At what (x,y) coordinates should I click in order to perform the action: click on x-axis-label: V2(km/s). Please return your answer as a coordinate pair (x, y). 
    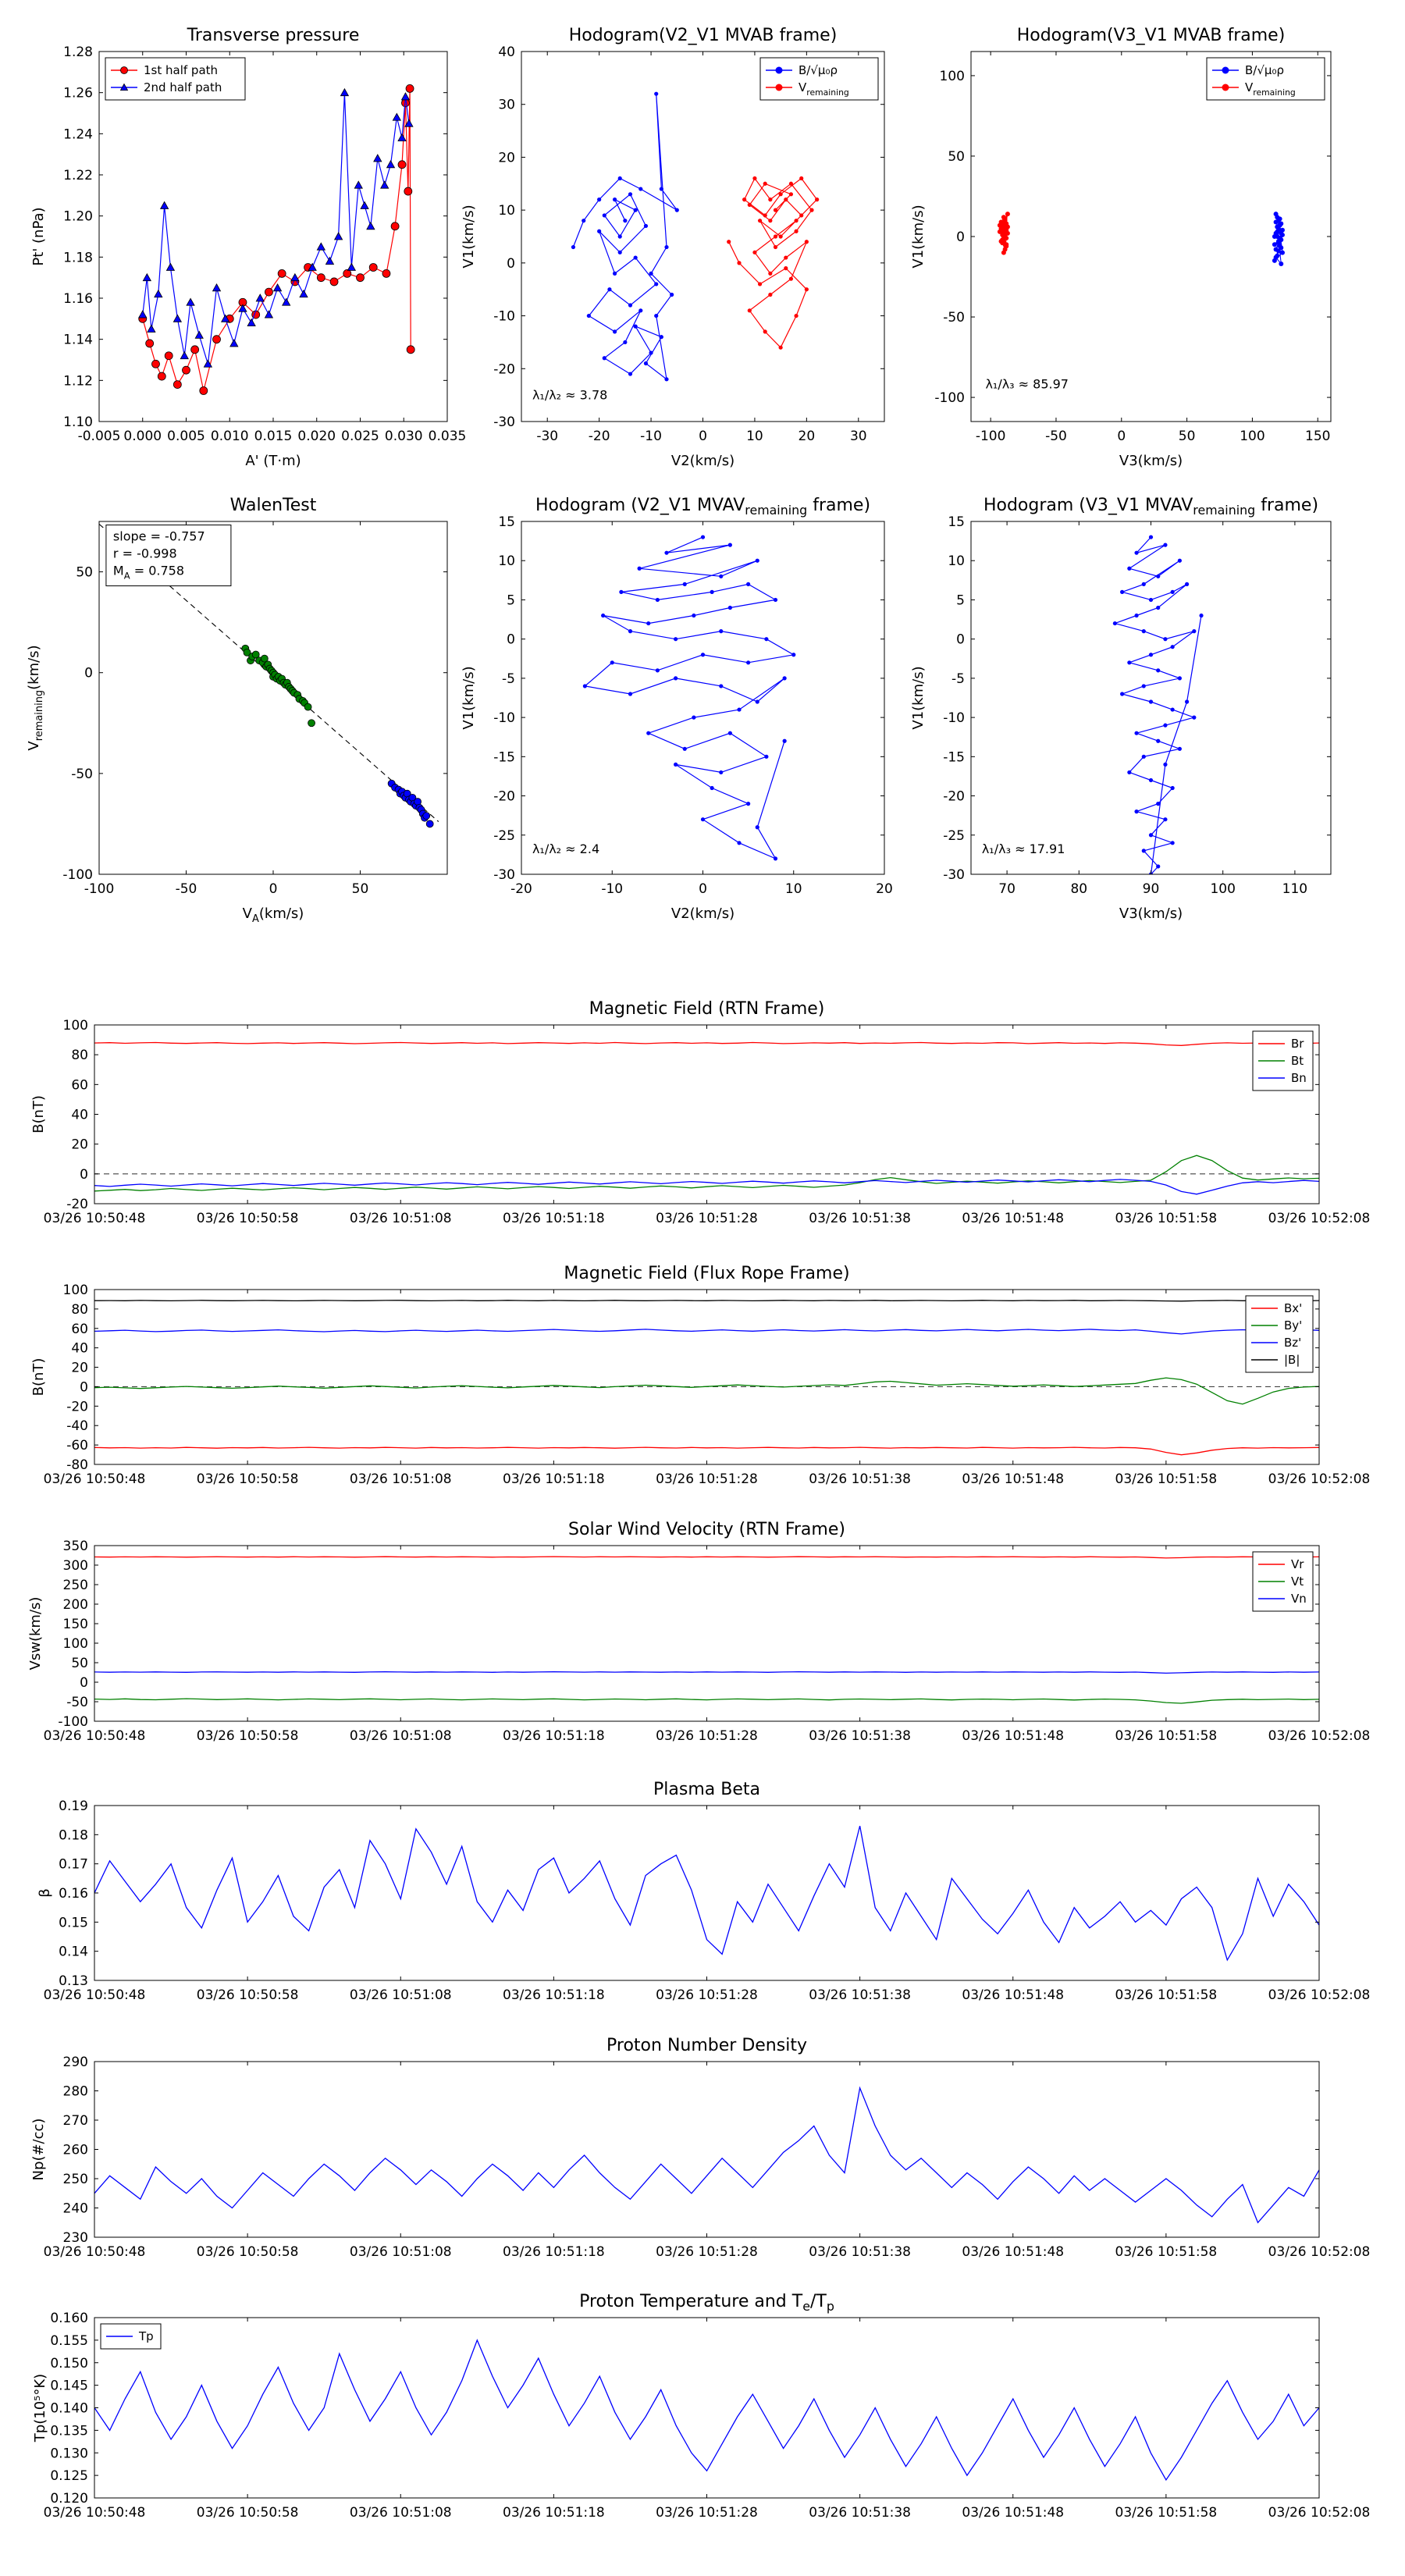
    Looking at the image, I should click on (703, 461).